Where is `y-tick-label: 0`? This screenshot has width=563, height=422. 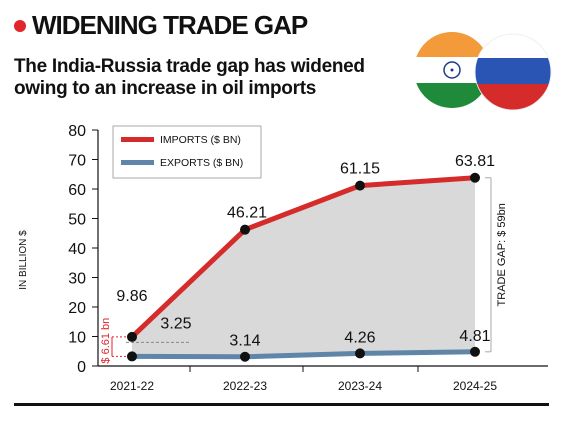
y-tick-label: 0 is located at coordinates (81, 367).